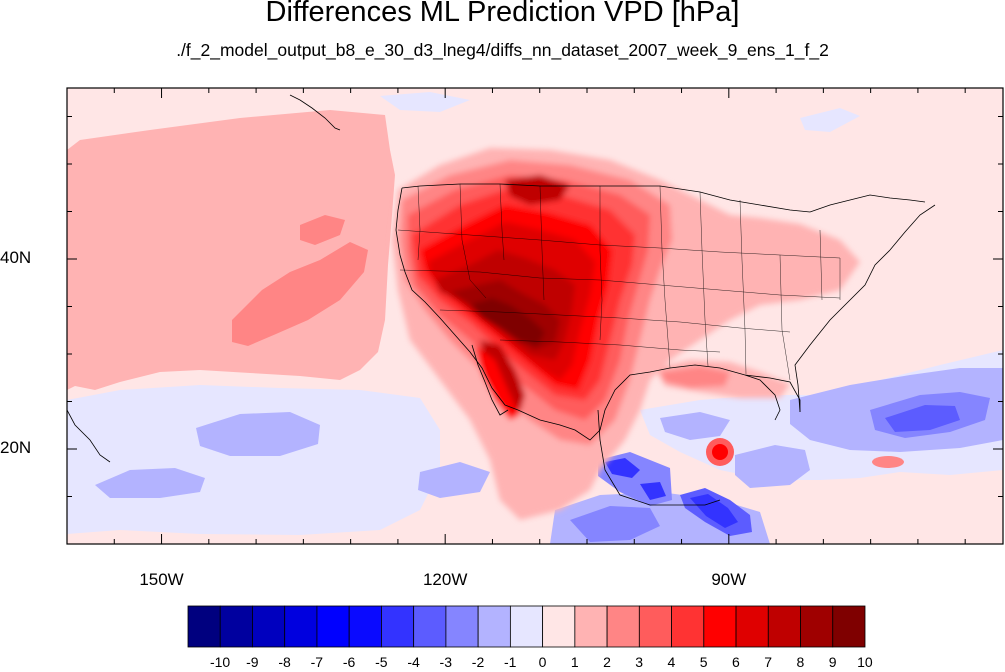 The height and width of the screenshot is (672, 1005). Describe the element at coordinates (736, 662) in the screenshot. I see `colorbar-label: 6` at that location.